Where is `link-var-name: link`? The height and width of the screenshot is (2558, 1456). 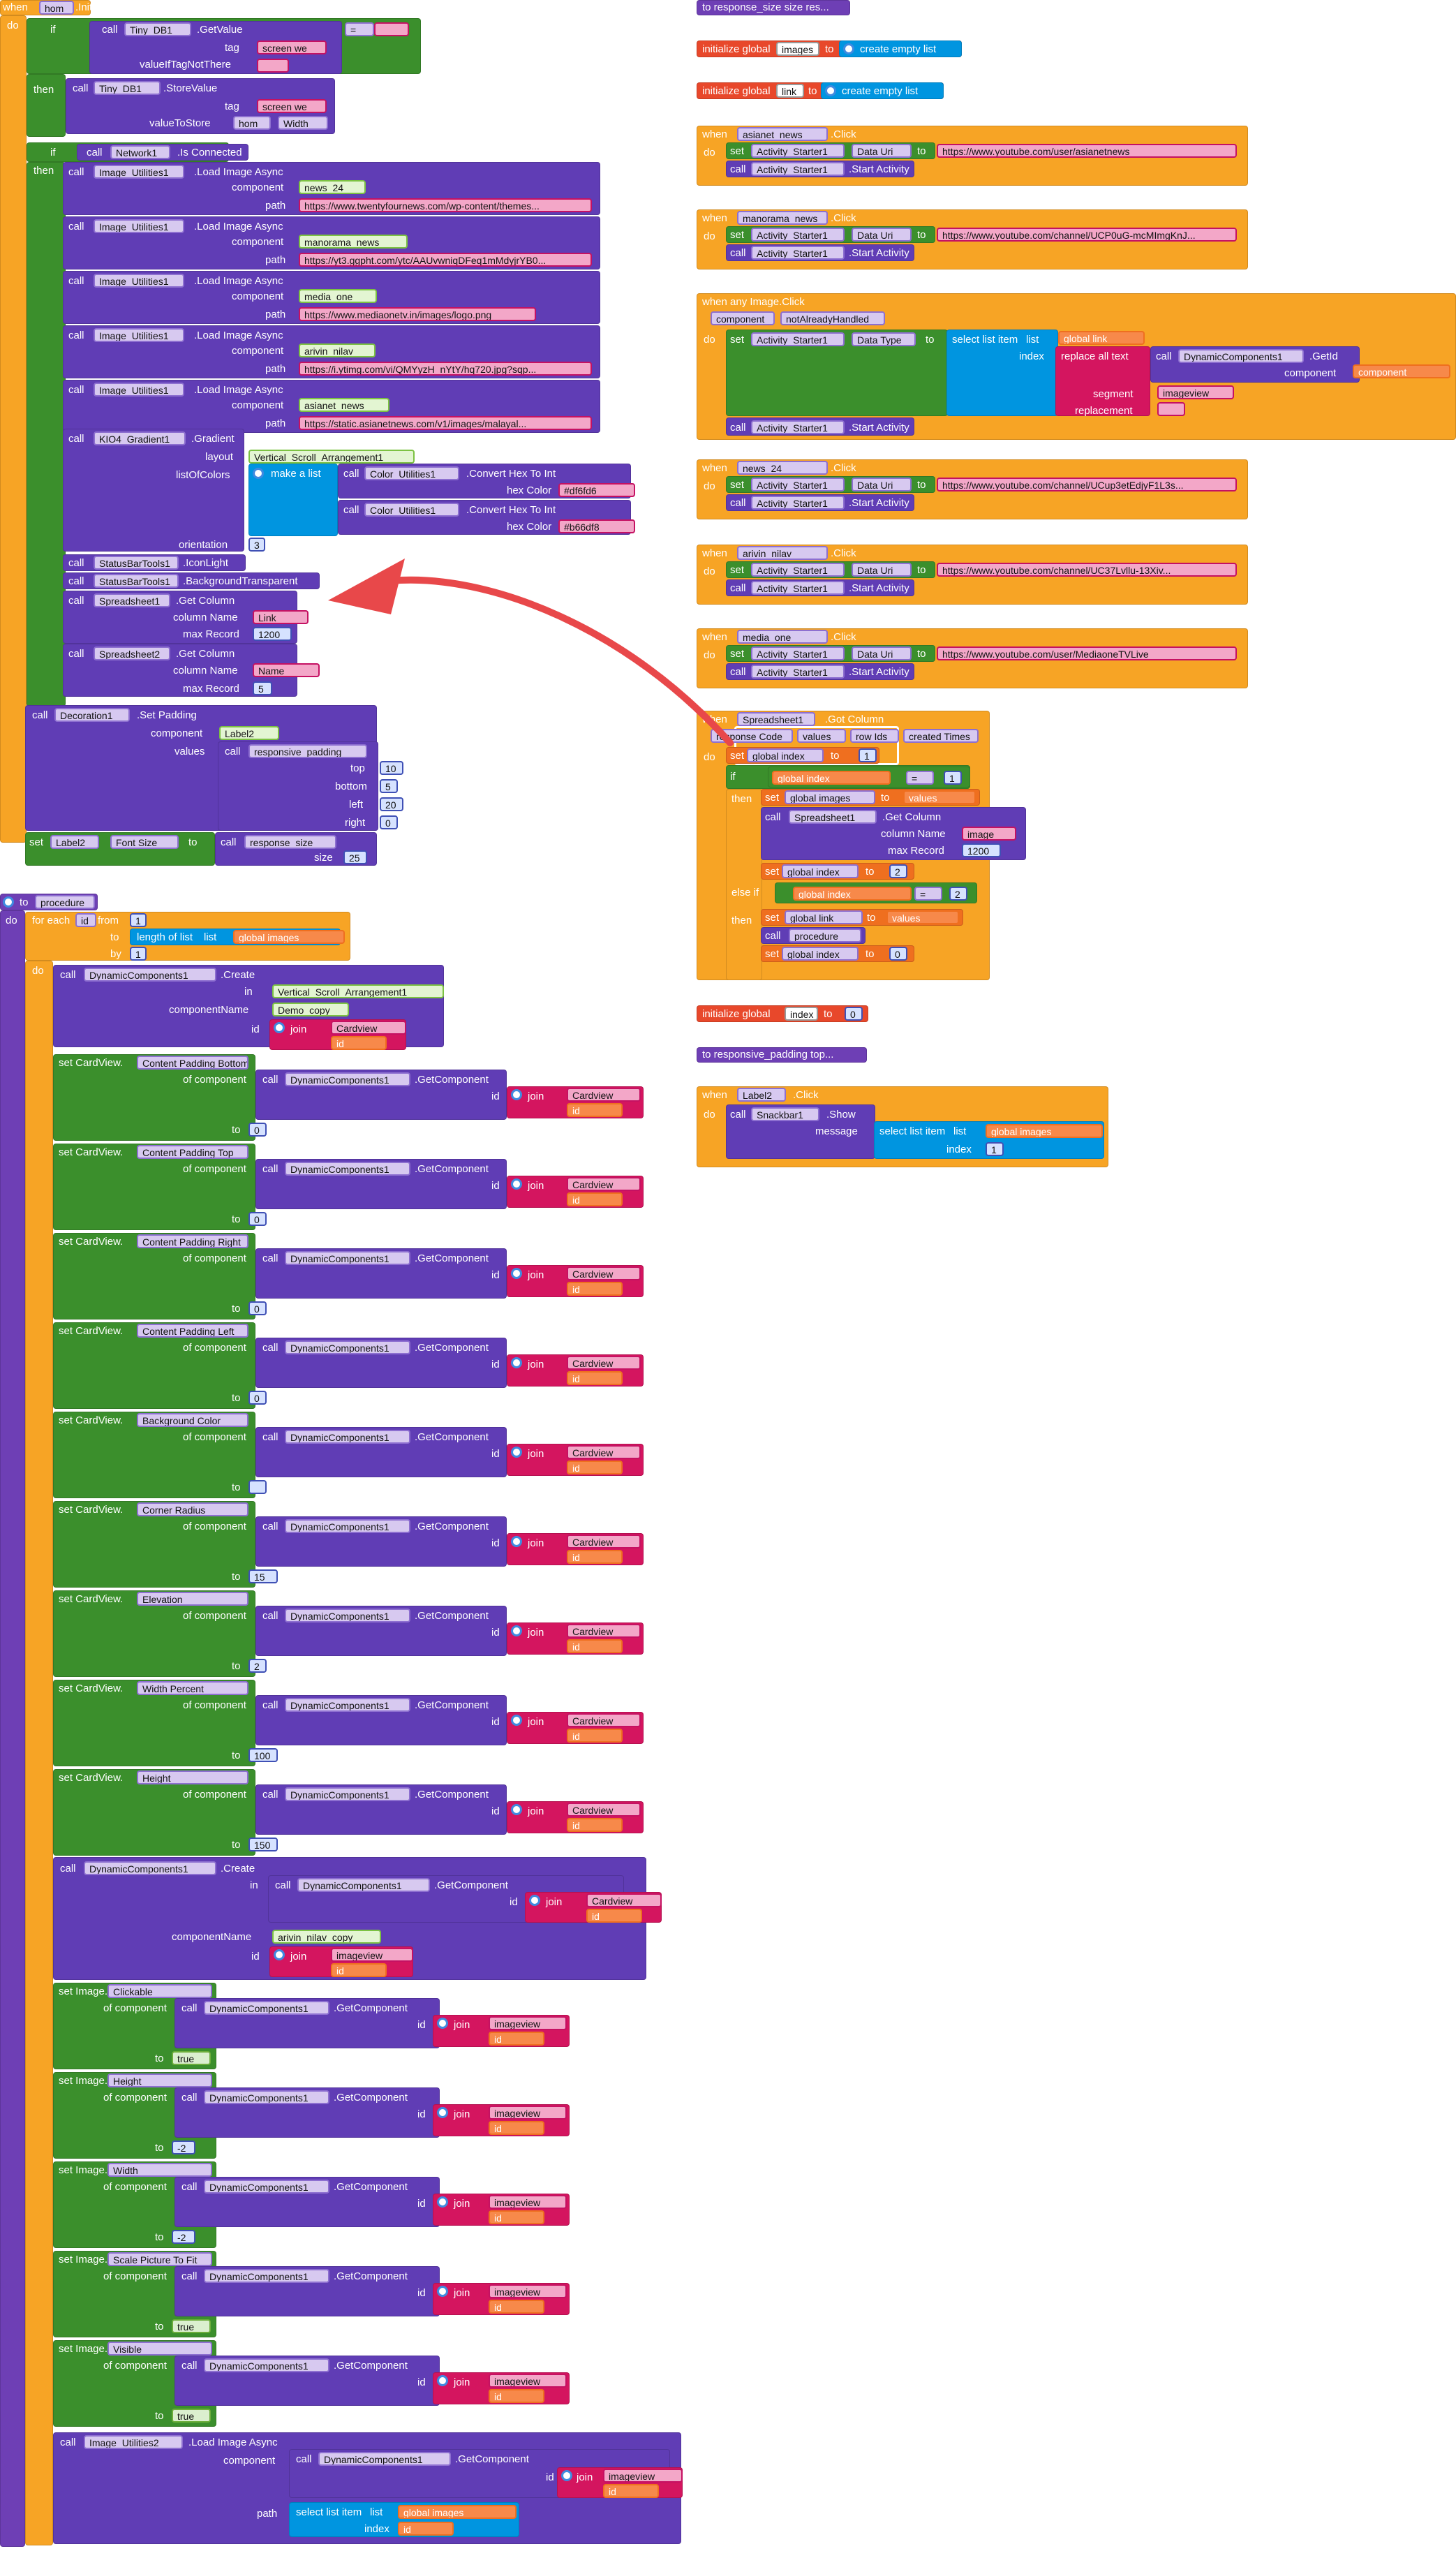
link-var-name: link is located at coordinates (790, 91).